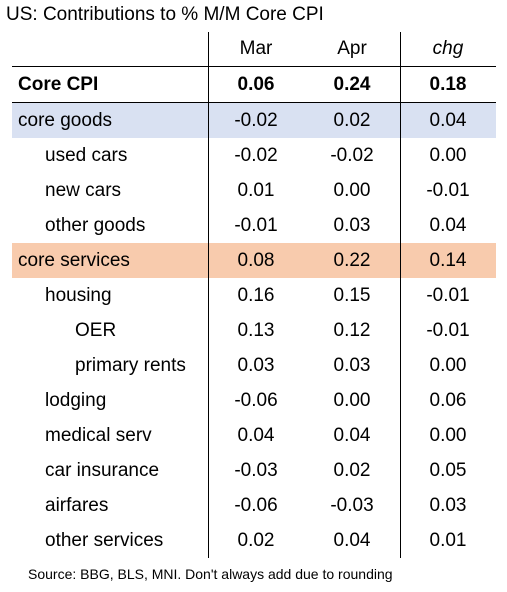  Describe the element at coordinates (352, 84) in the screenshot. I see `apr-value: 0.24` at that location.